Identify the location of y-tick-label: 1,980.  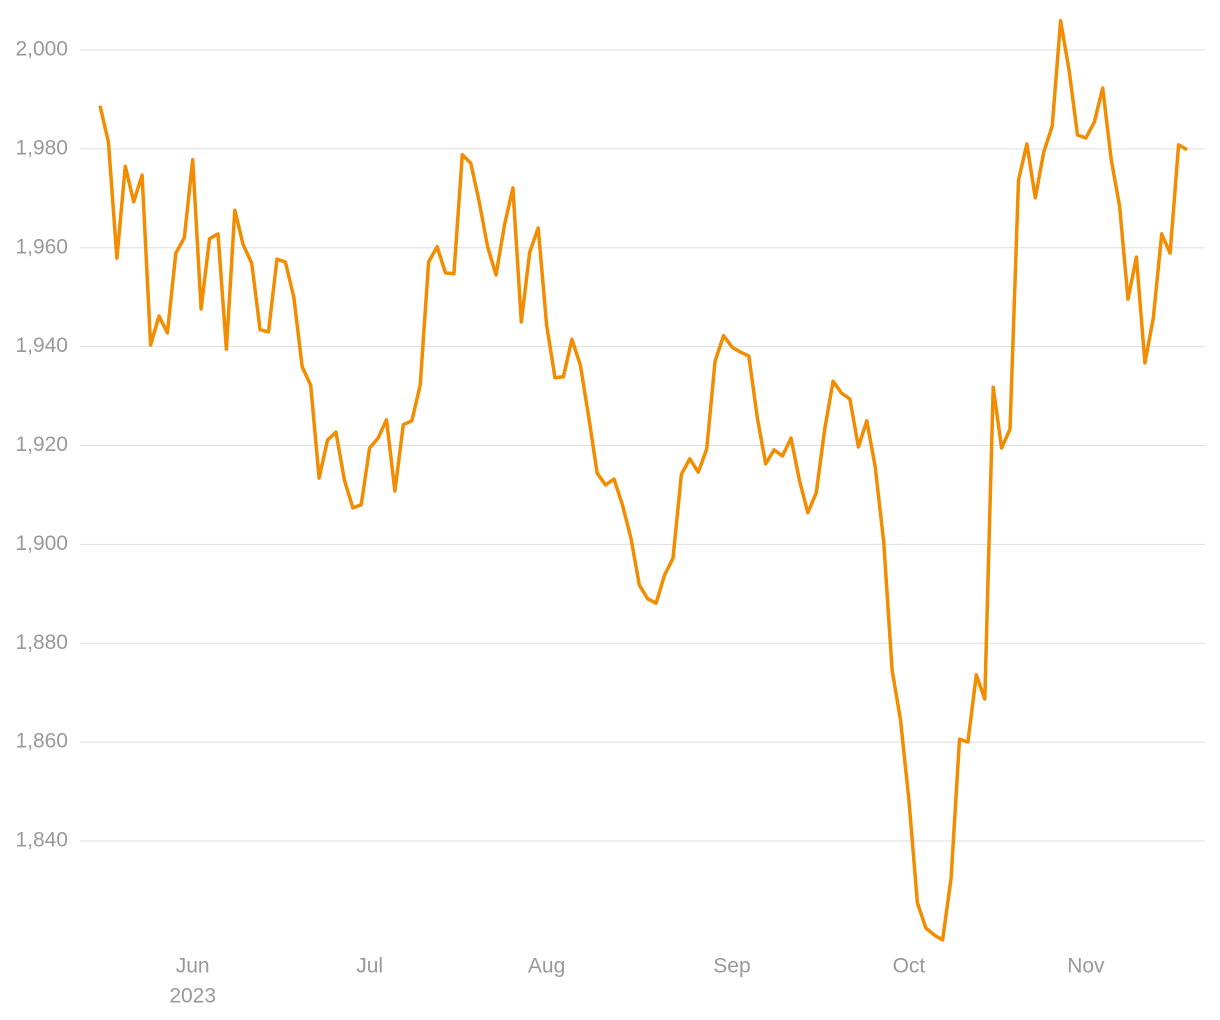
(41, 147).